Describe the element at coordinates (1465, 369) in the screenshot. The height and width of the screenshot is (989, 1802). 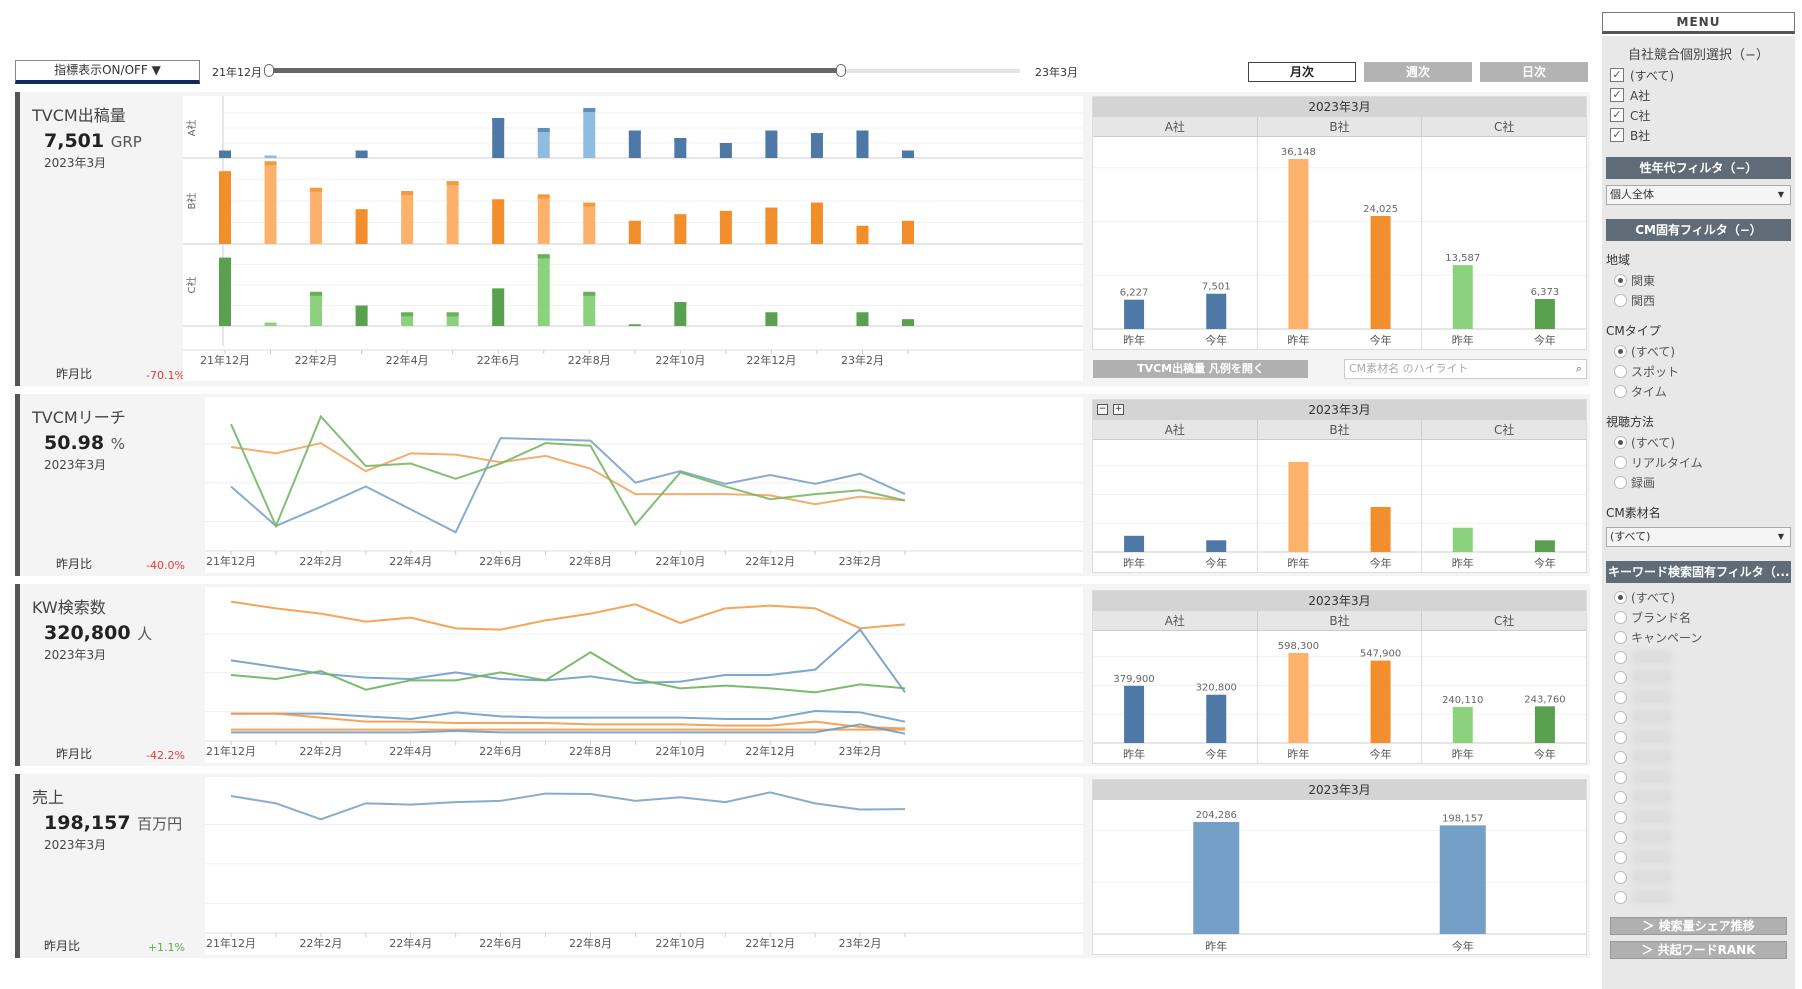
I see `cm-highlight-search-input: CM素材名 のハイライト ⌕` at that location.